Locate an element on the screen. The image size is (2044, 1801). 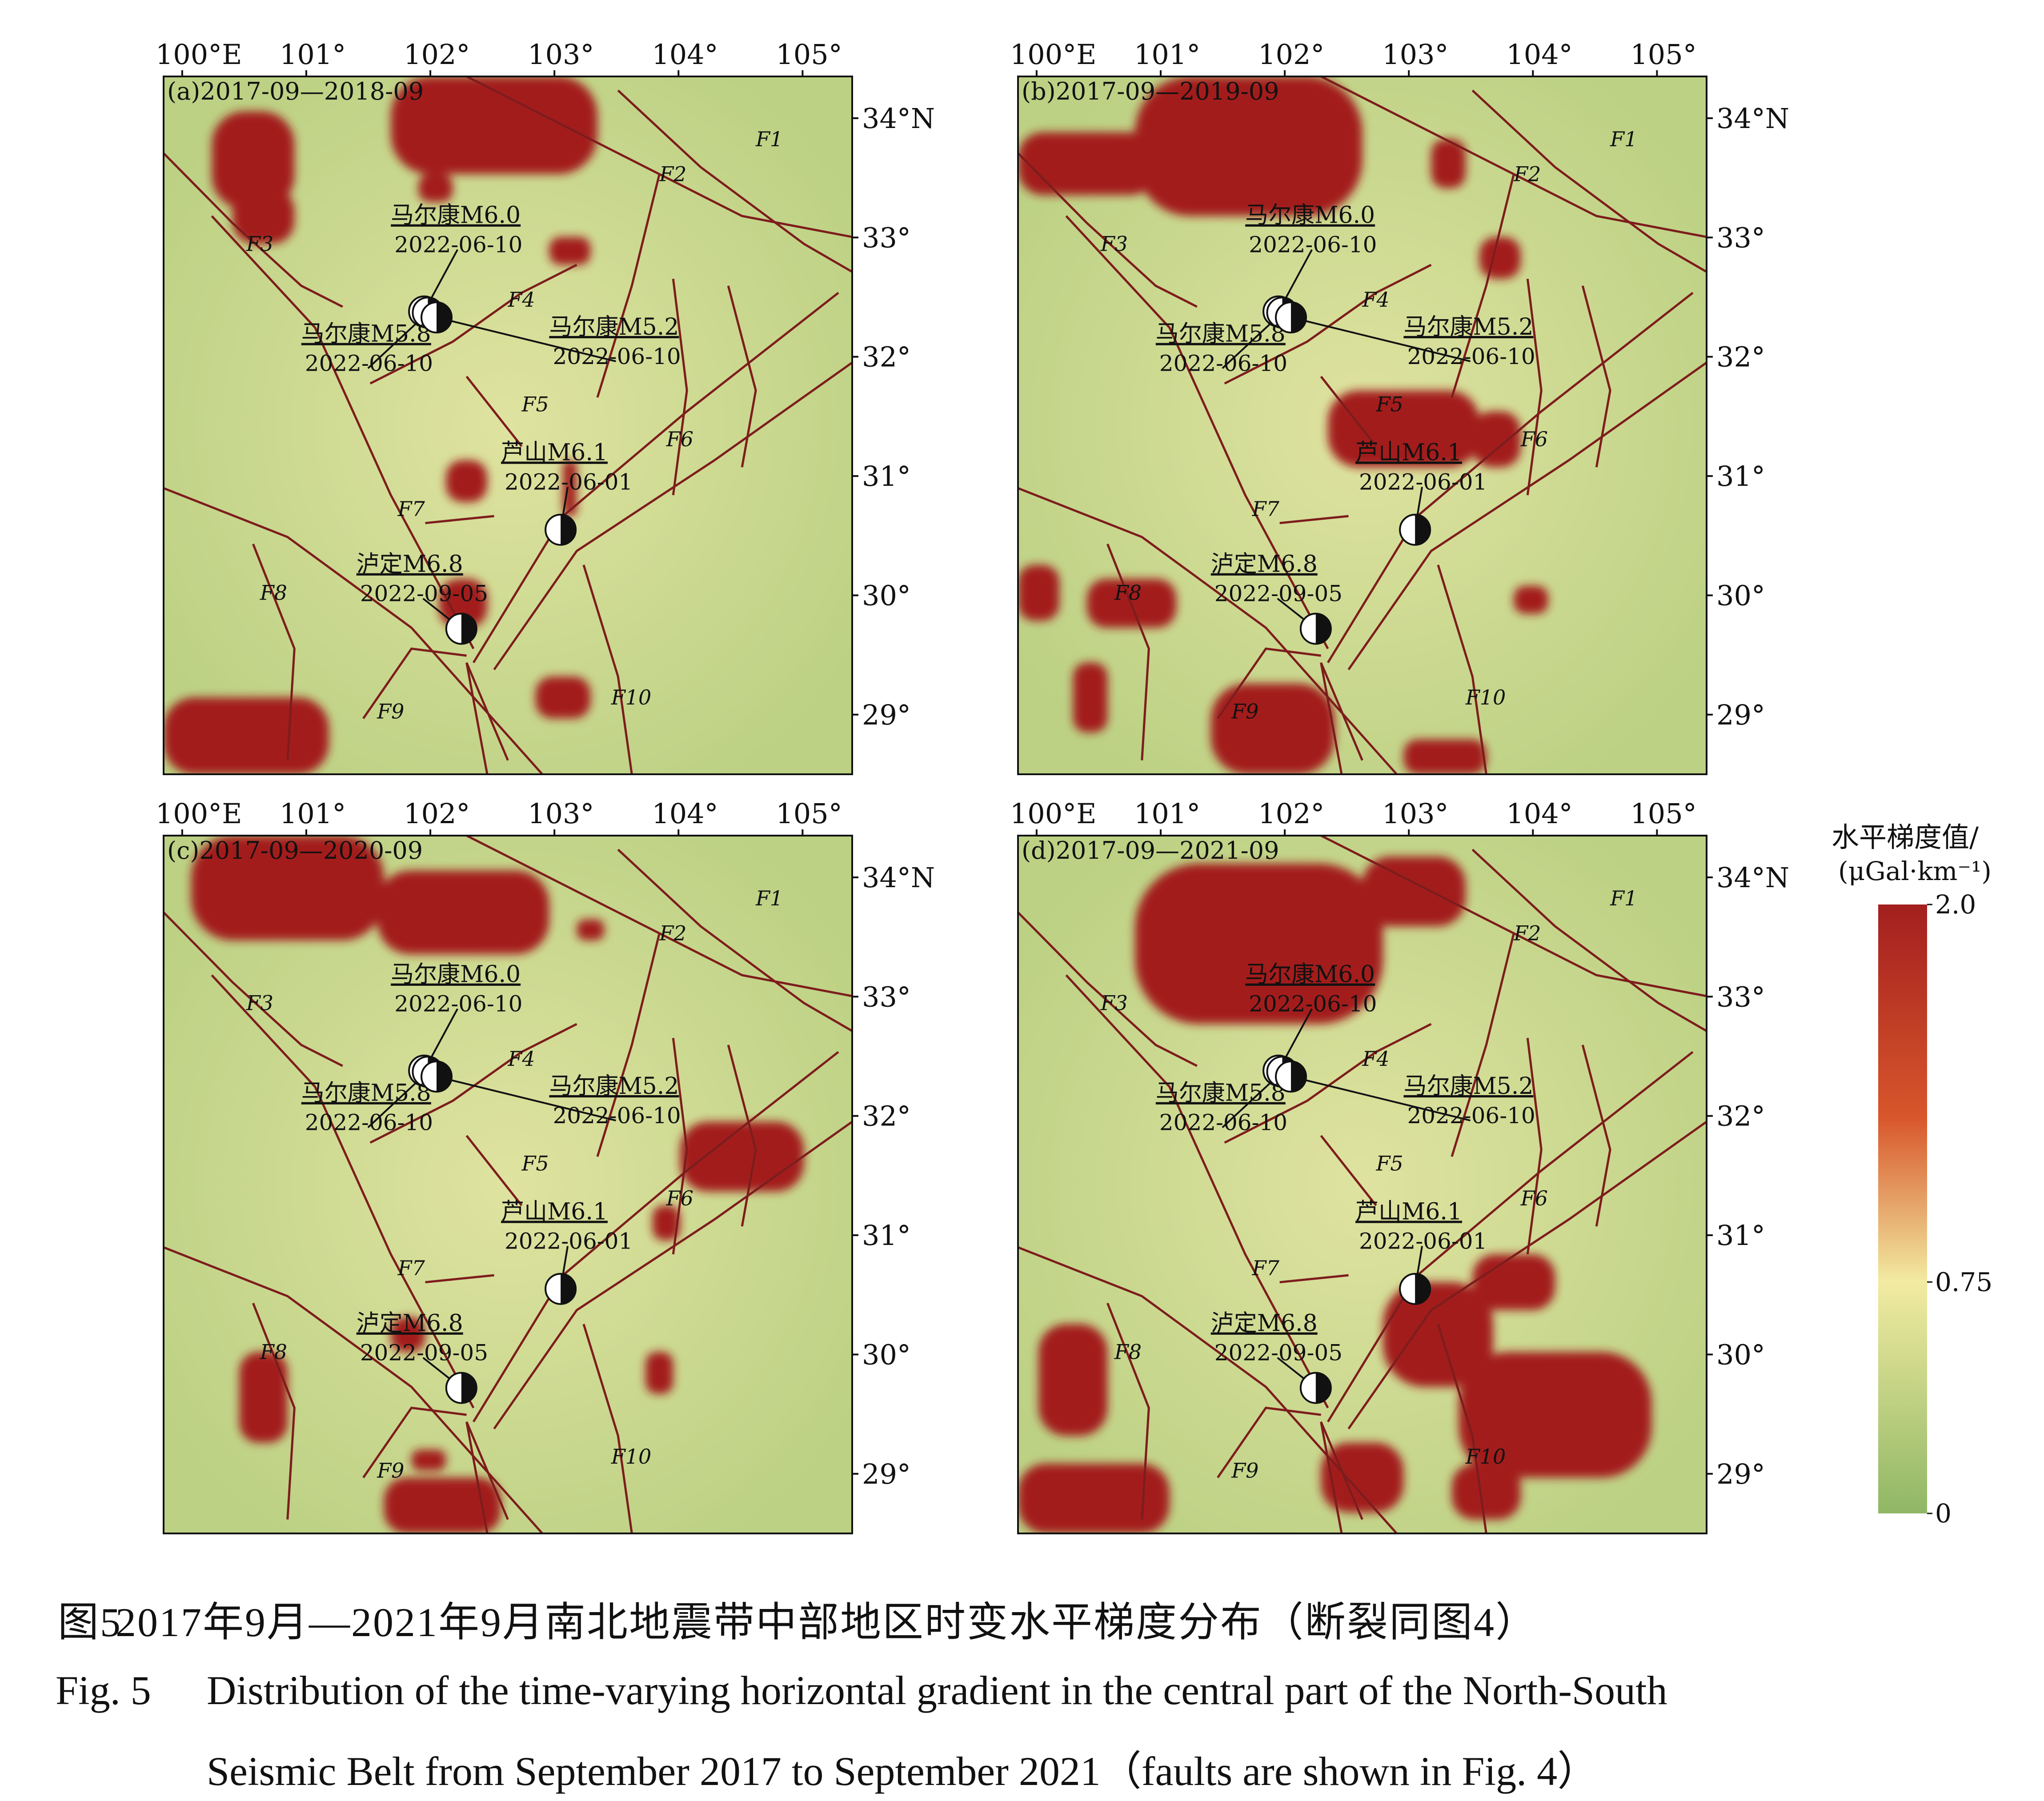
fault-label: F3 is located at coordinates (259, 1003).